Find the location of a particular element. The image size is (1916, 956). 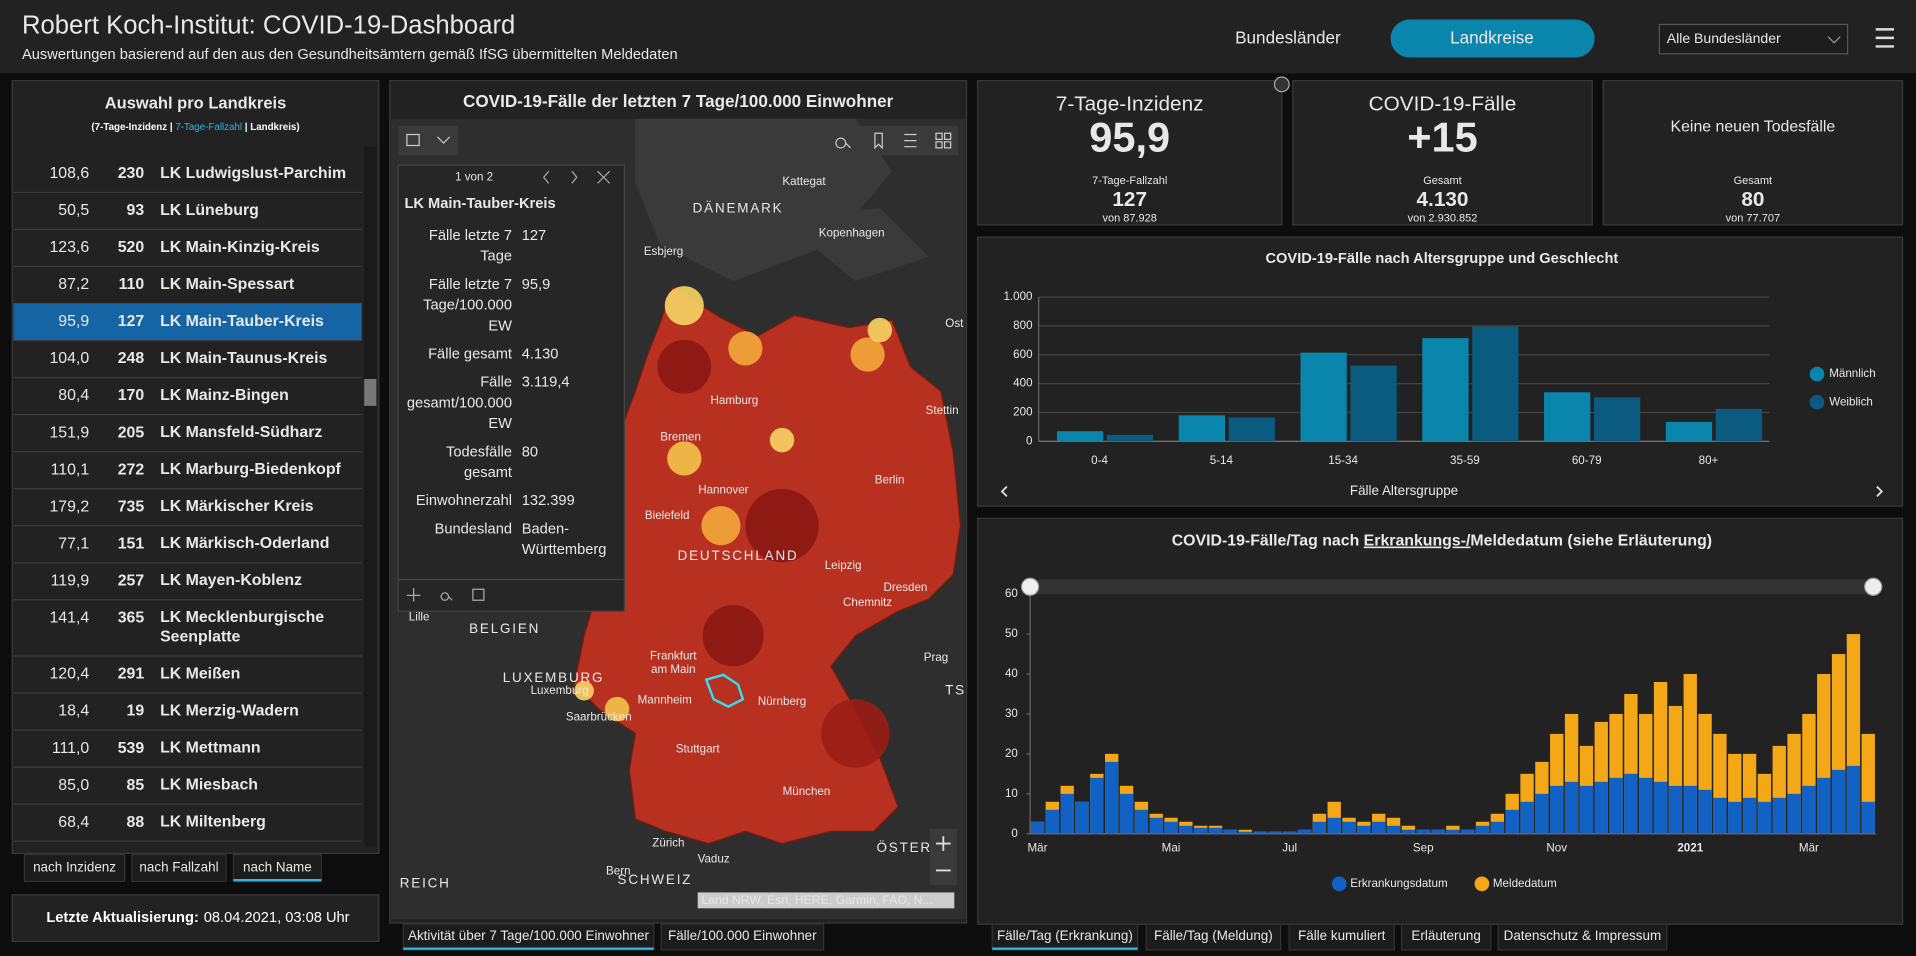

popup-value: 95,9 is located at coordinates (536, 285).